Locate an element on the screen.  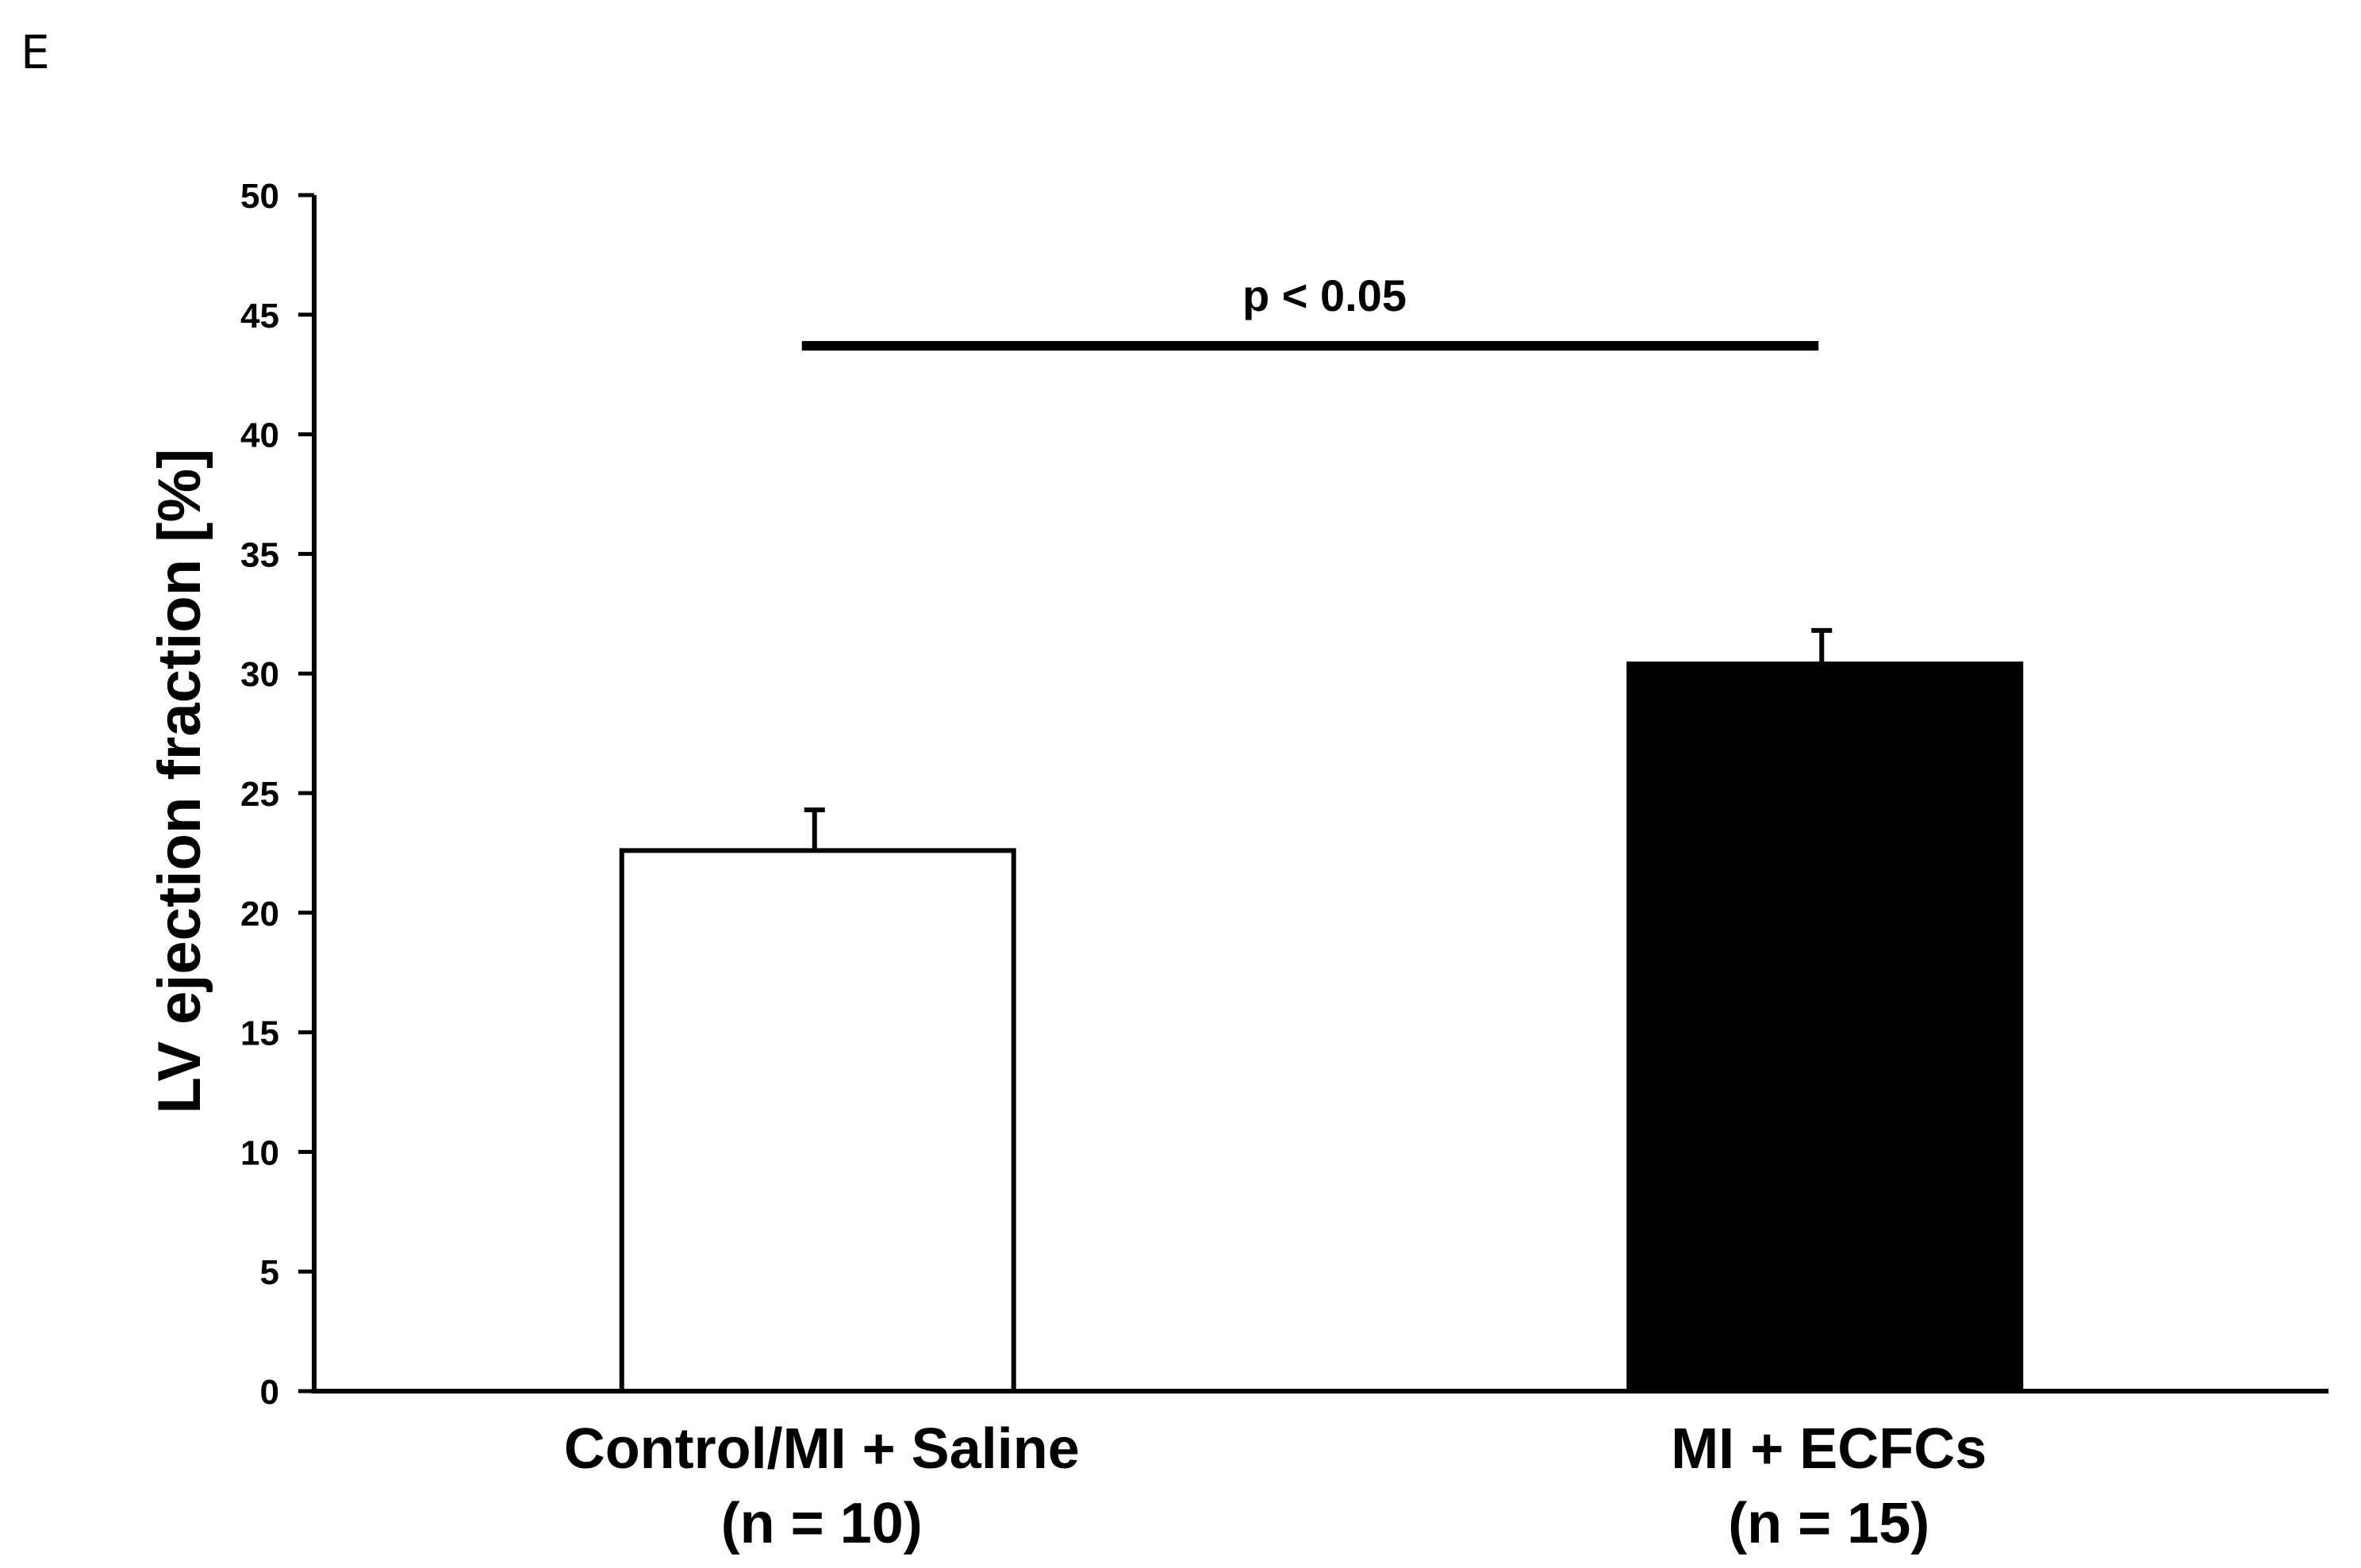
y-tick-label: 25 is located at coordinates (259, 794).